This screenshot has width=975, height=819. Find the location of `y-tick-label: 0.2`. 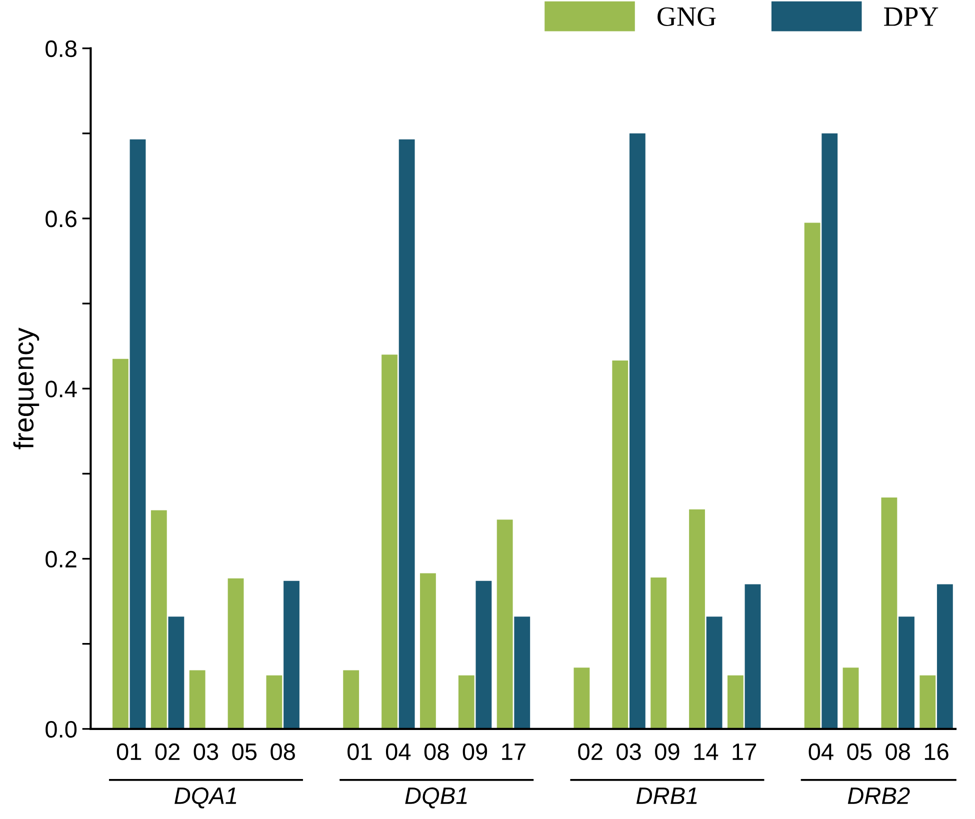

y-tick-label: 0.2 is located at coordinates (61, 559).